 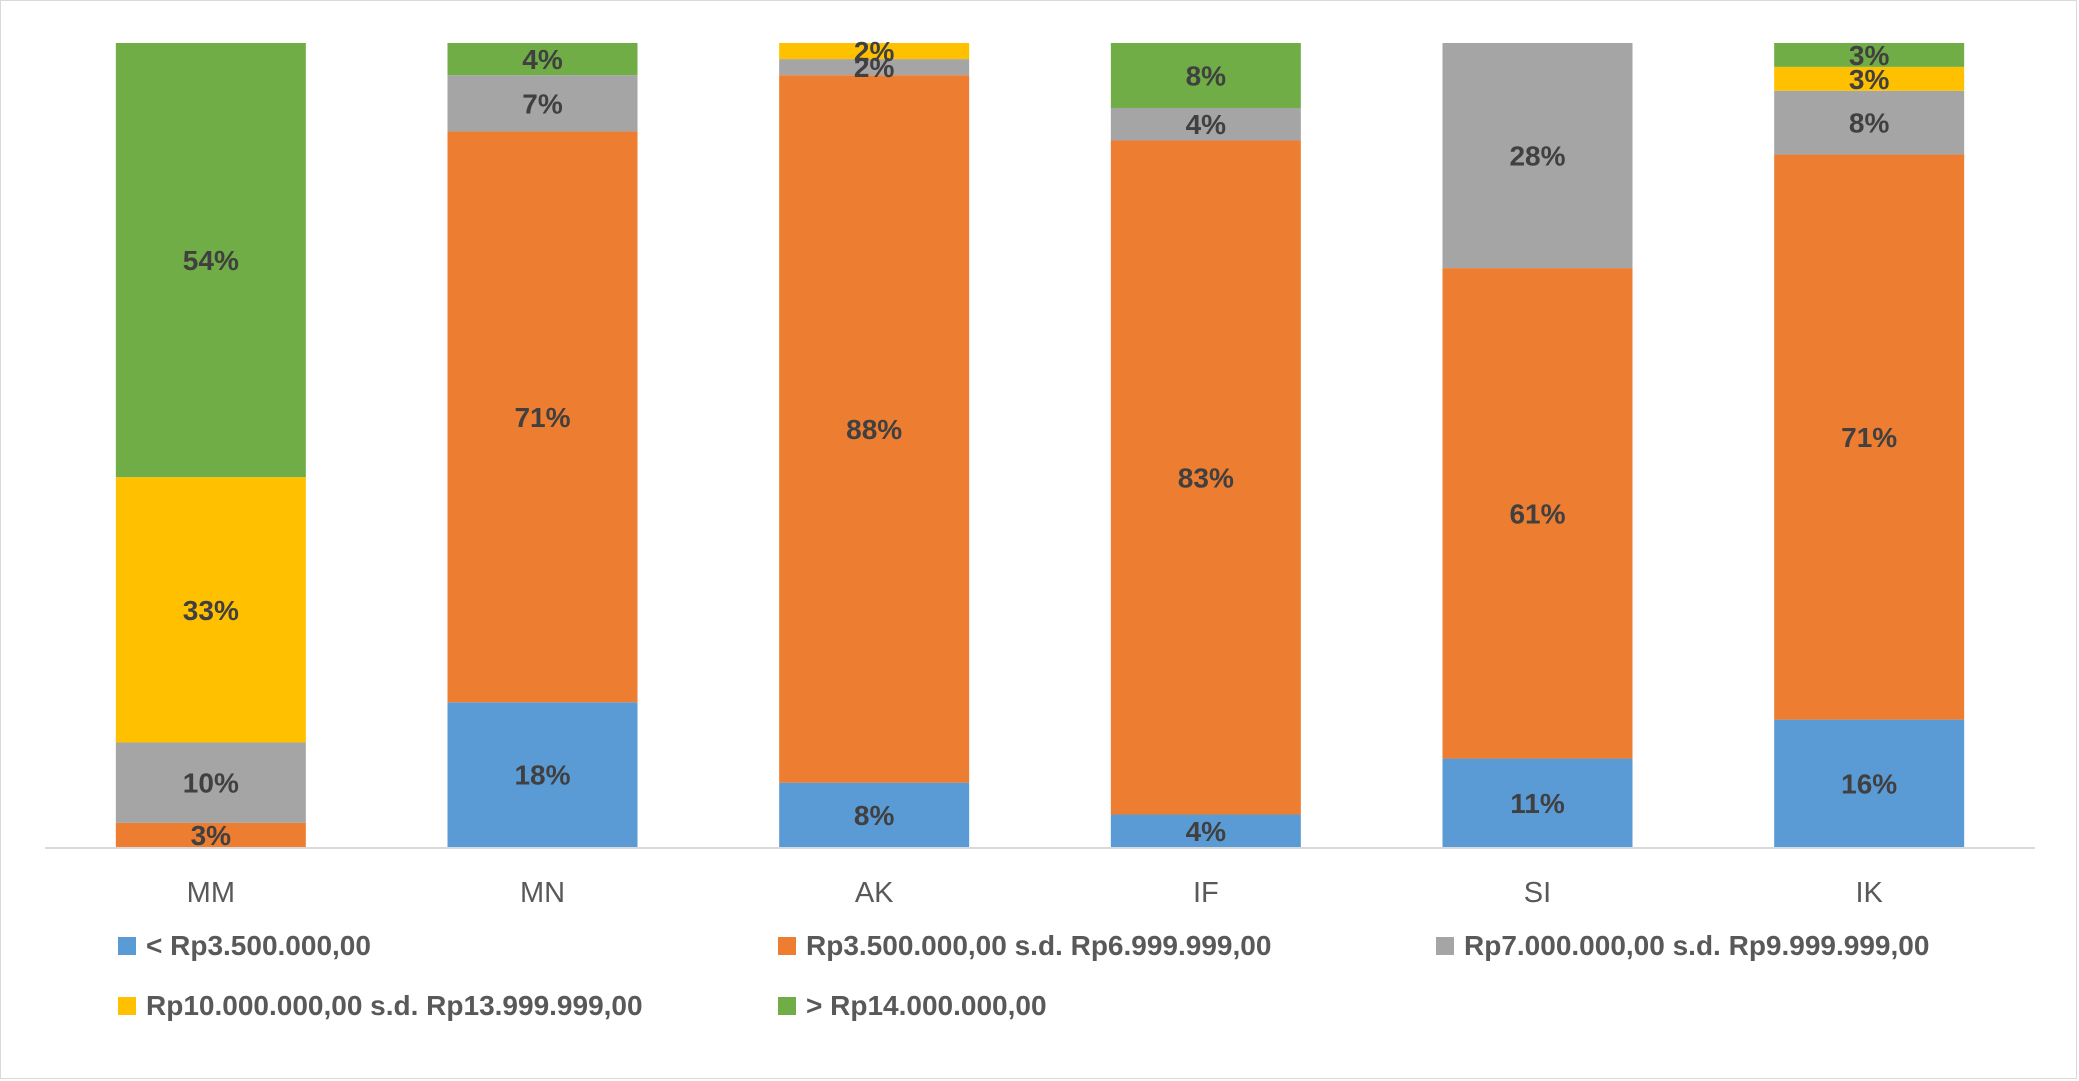 I want to click on data-label-if-s2: 4%, so click(x=1206, y=124).